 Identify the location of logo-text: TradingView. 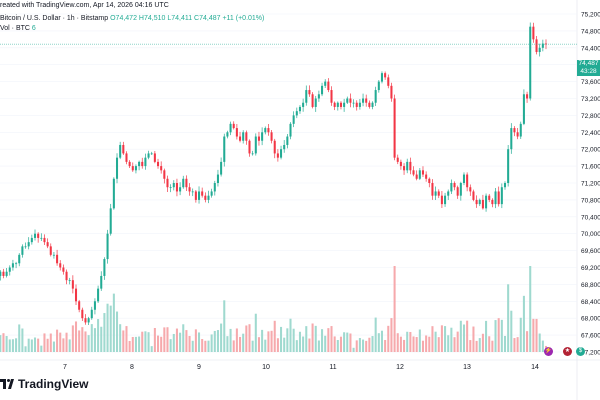
(53, 384).